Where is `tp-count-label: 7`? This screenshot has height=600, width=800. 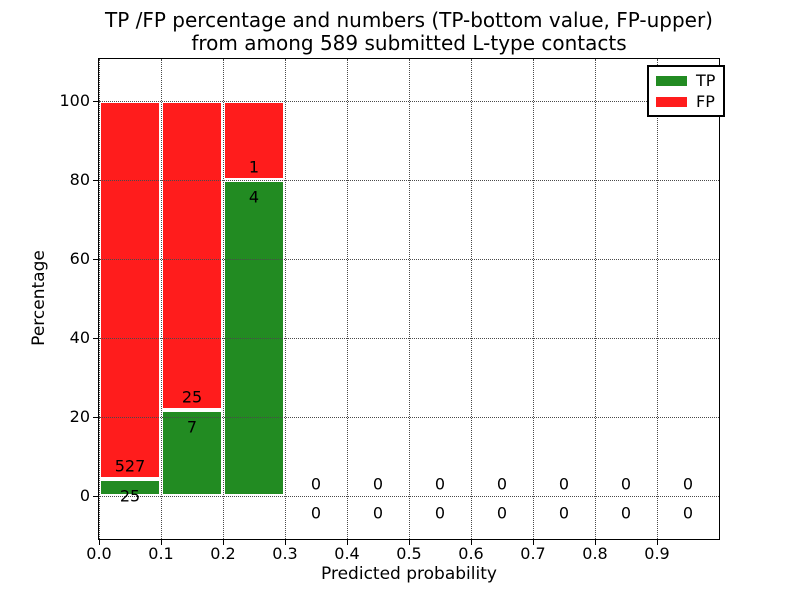
tp-count-label: 7 is located at coordinates (192, 427).